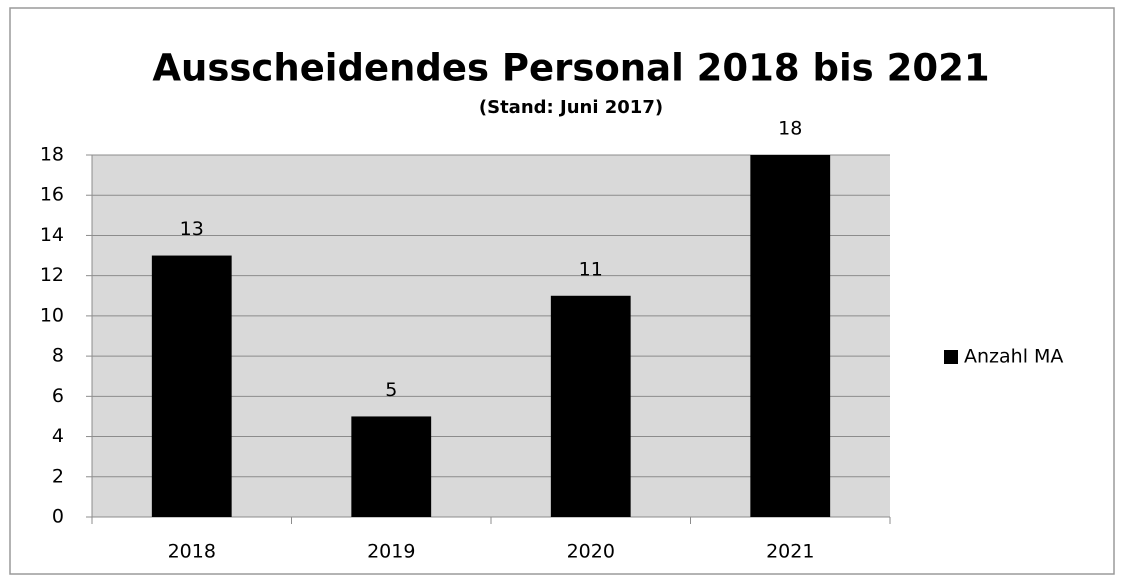 This screenshot has height=579, width=1125. What do you see at coordinates (58, 436) in the screenshot?
I see `y-tick-label: 4` at bounding box center [58, 436].